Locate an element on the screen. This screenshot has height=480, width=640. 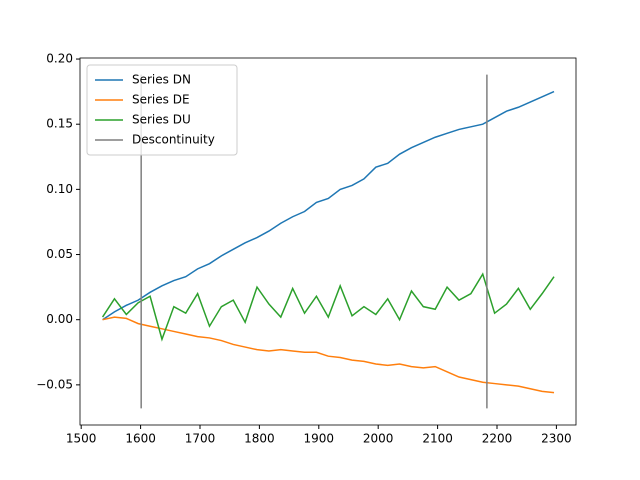
x-tick-label: 1500 is located at coordinates (81, 439).